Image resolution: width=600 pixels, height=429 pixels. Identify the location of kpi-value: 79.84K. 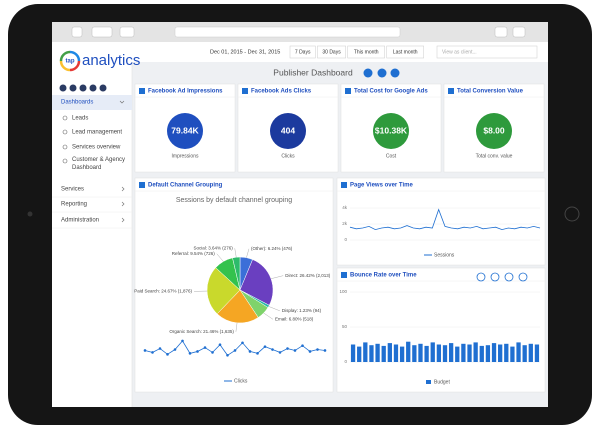
(185, 130).